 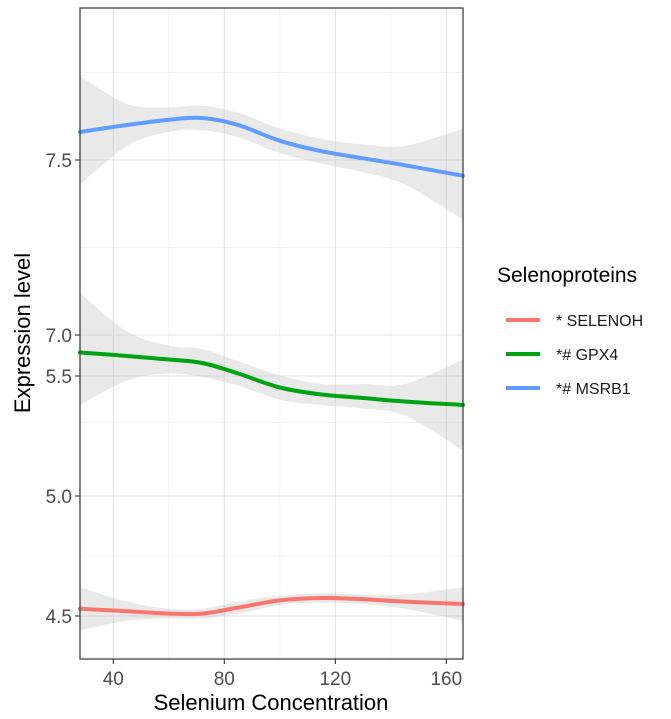 I want to click on legend-items: * SELENOH *# GPX4 *# MSRB1, so click(x=574, y=355).